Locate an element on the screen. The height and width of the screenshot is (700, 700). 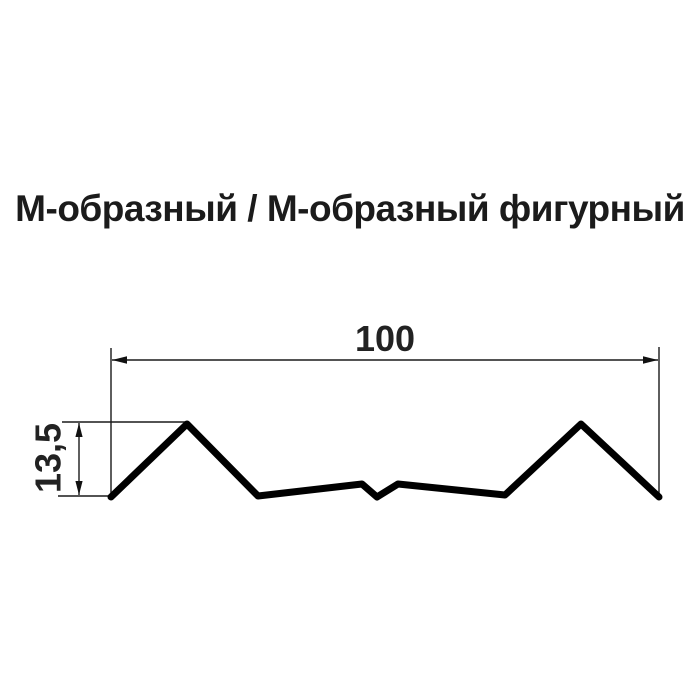
height-dim-arrow-bottom is located at coordinates (79, 488).